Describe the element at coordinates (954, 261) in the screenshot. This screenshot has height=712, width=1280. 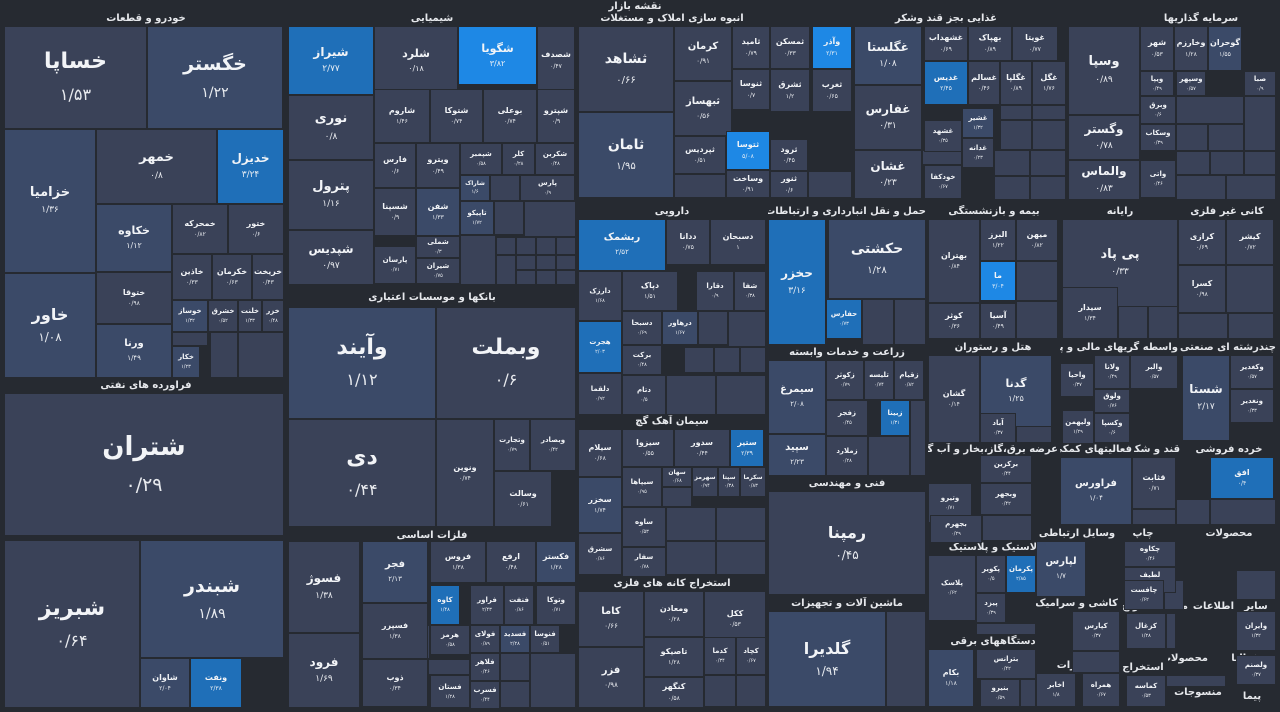
I see `stock-tile: بهتران ۰/۸۴` at that location.